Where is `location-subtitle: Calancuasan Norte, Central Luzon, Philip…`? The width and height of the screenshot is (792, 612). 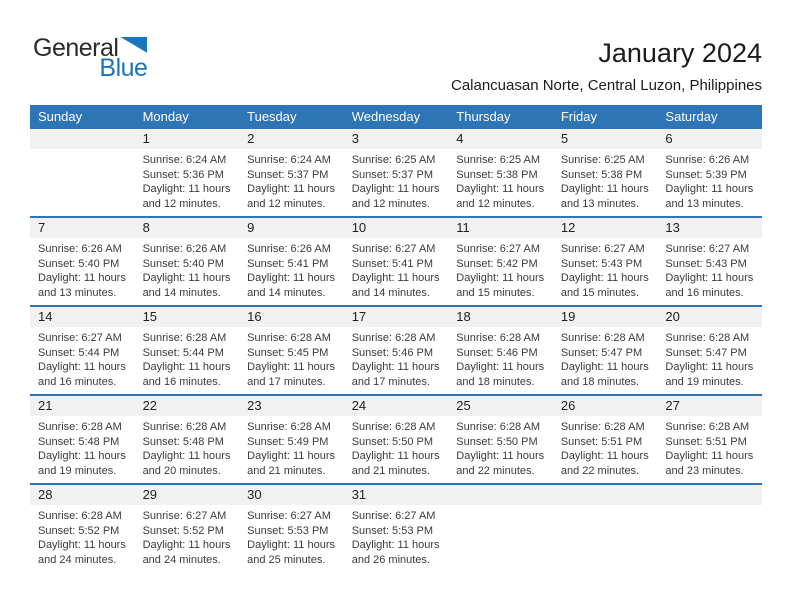 location-subtitle: Calancuasan Norte, Central Luzon, Philip… is located at coordinates (606, 85).